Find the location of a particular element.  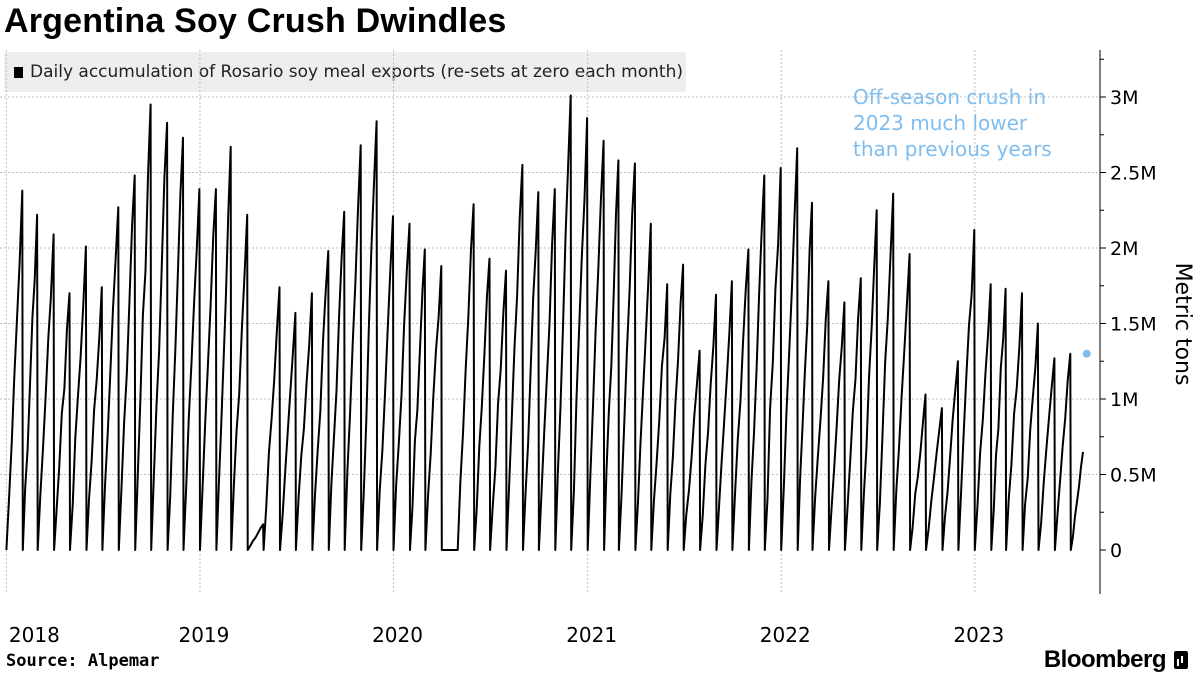

y-tick-label: 3M is located at coordinates (1124, 98).